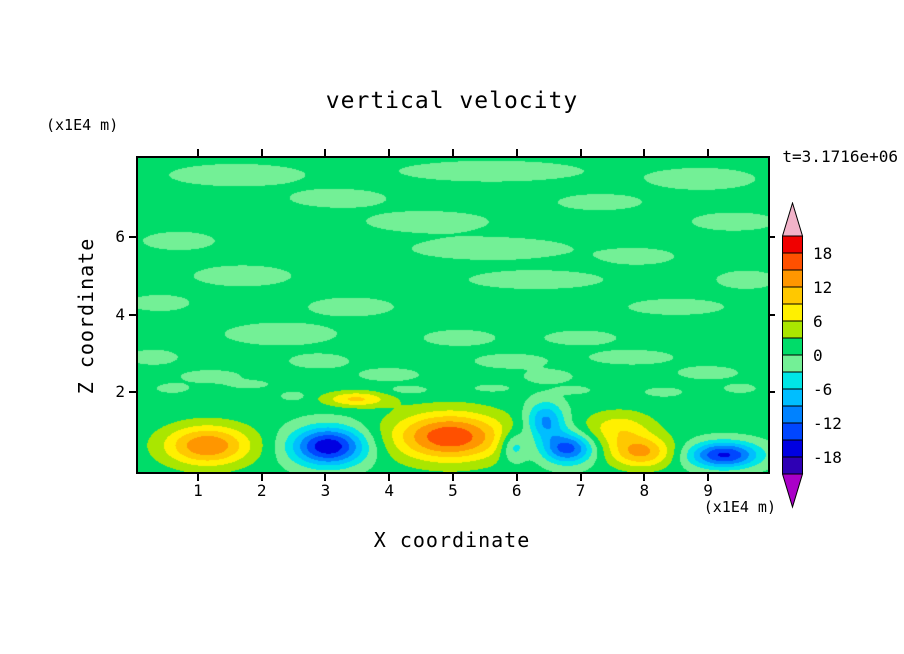 This screenshot has height=654, width=904. What do you see at coordinates (739, 507) in the screenshot?
I see `x-axis-unit-label: (x1E4 m)` at bounding box center [739, 507].